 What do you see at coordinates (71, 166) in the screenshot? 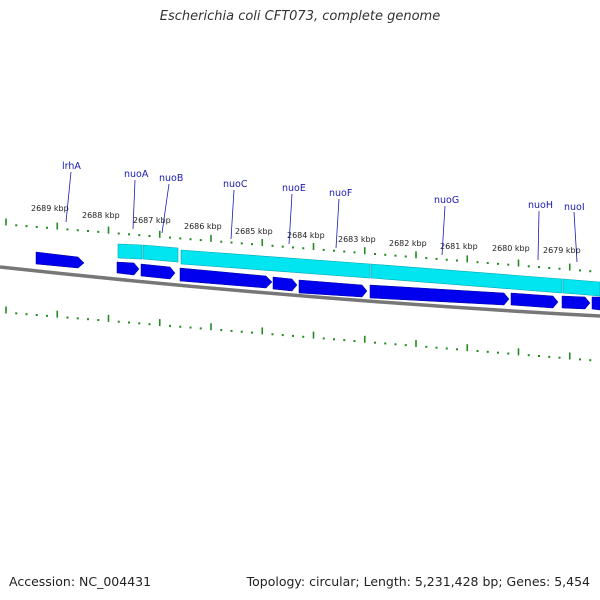
I see `gene-label-lrhA: lrhA` at bounding box center [71, 166].